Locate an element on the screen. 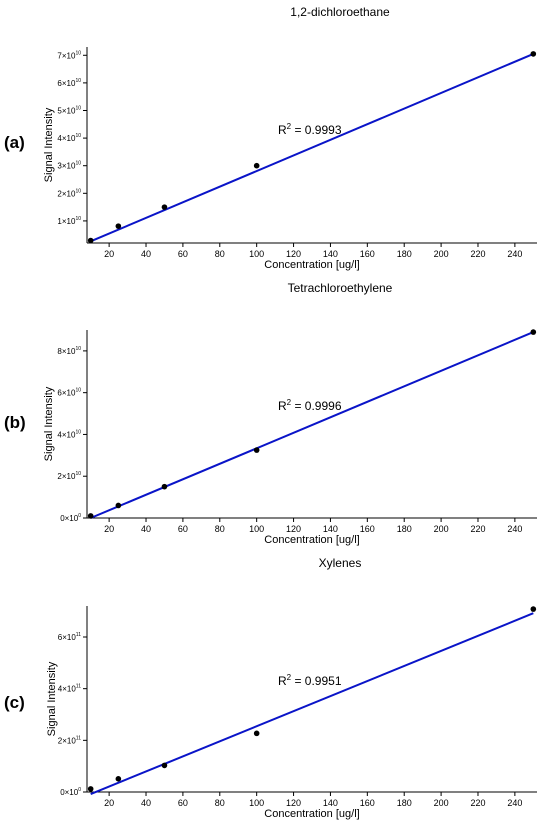 The width and height of the screenshot is (550, 826). y-tick-label: 8×10¹⁰ is located at coordinates (69, 351).